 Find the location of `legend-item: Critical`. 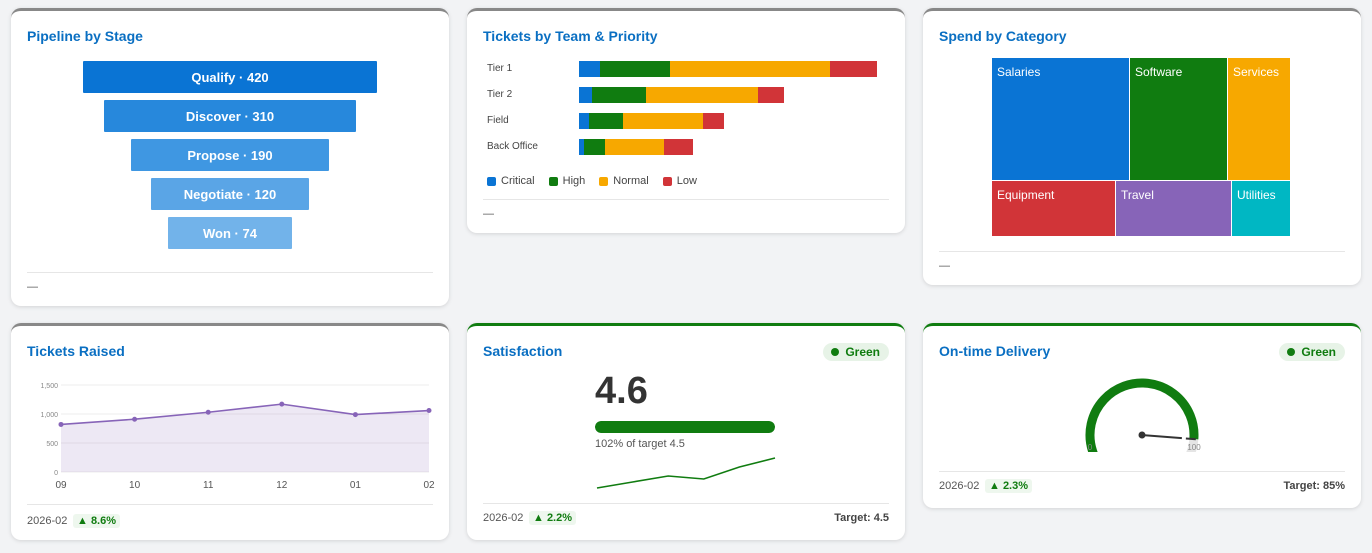

legend-item: Critical is located at coordinates (511, 181).